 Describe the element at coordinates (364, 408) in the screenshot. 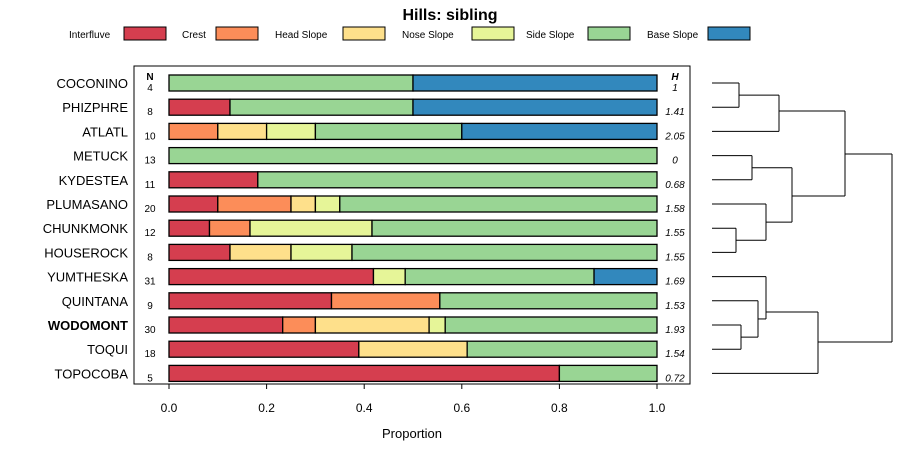

I see `x-tick-label: 0.4` at that location.